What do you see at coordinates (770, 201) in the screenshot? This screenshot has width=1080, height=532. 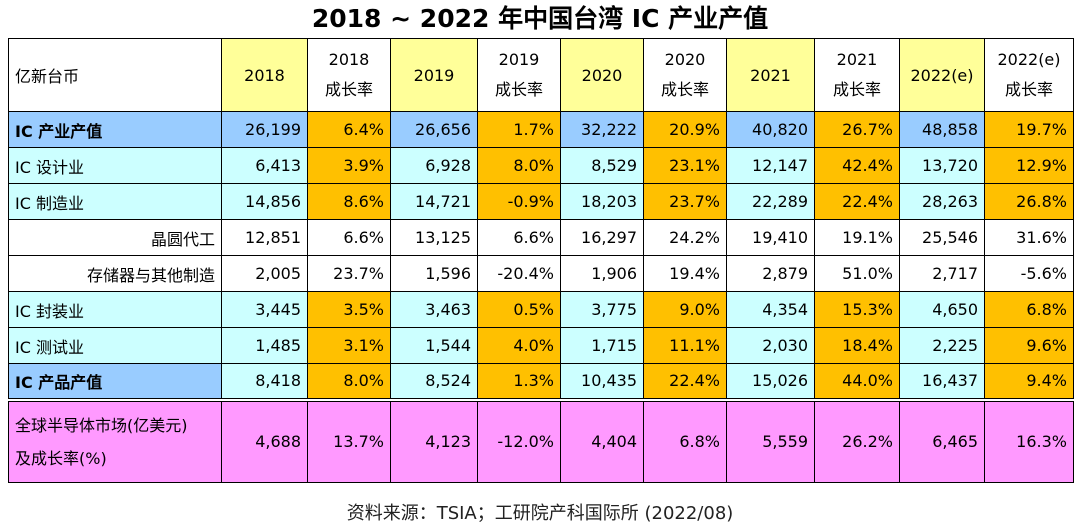 I see `value-cell: 22,289` at bounding box center [770, 201].